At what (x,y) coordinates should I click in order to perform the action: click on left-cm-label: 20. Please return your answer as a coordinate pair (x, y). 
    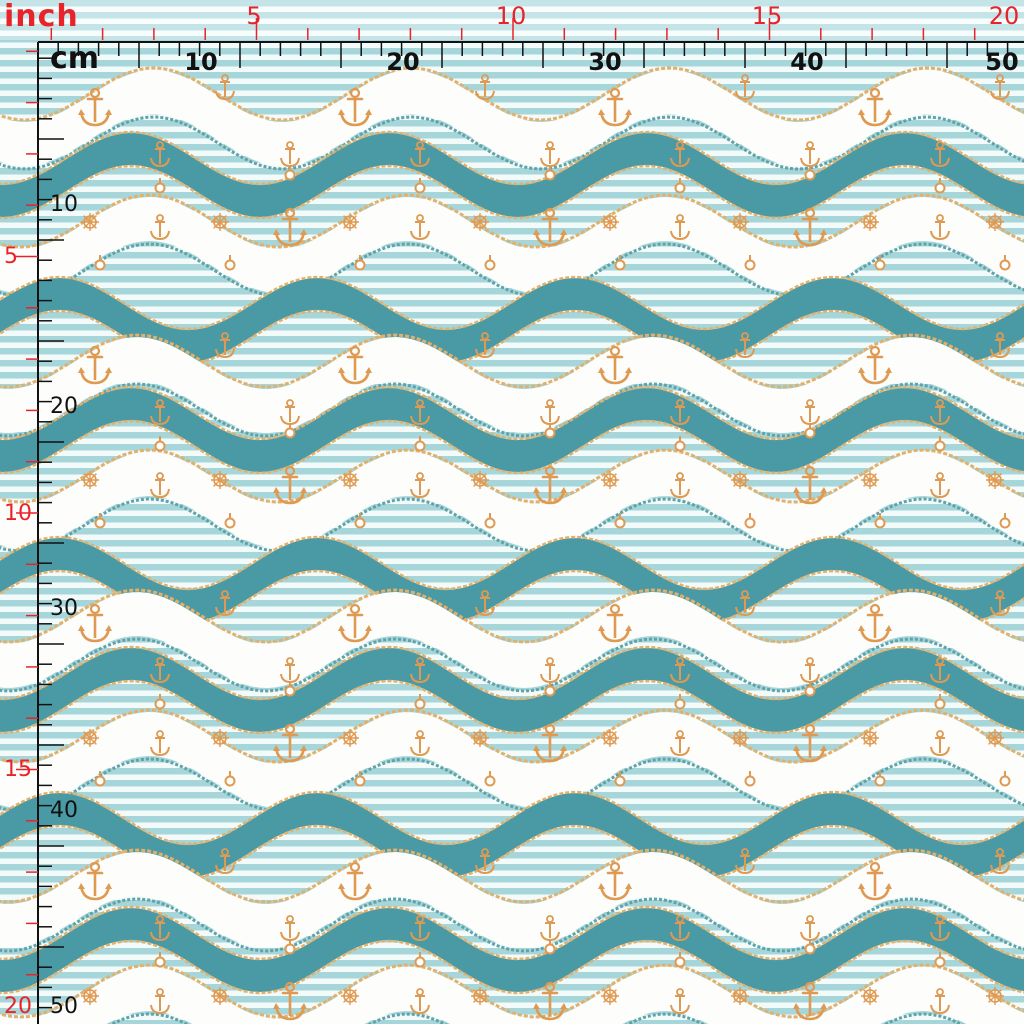
    Looking at the image, I should click on (64, 406).